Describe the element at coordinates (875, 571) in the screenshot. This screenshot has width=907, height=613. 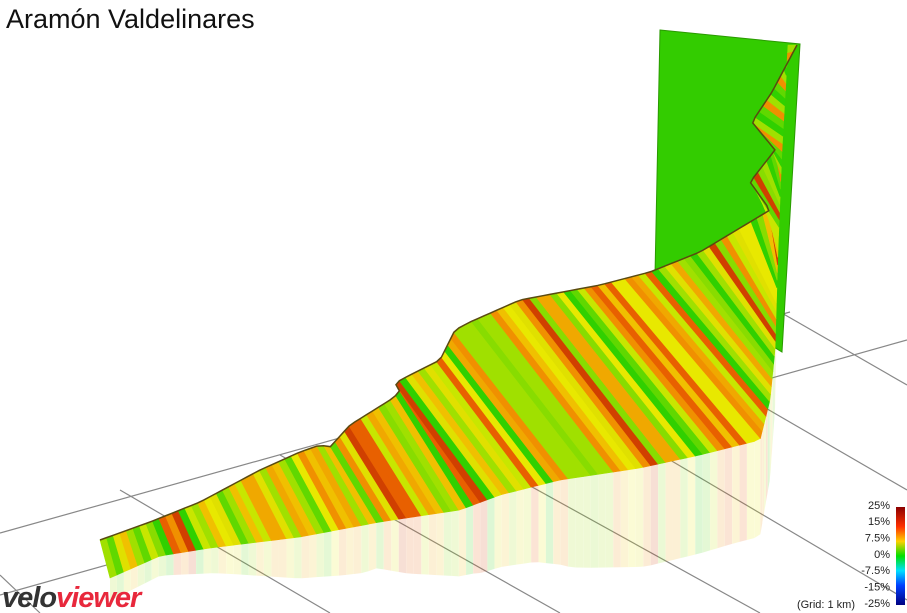
I see `legend-label: -7.5%` at that location.